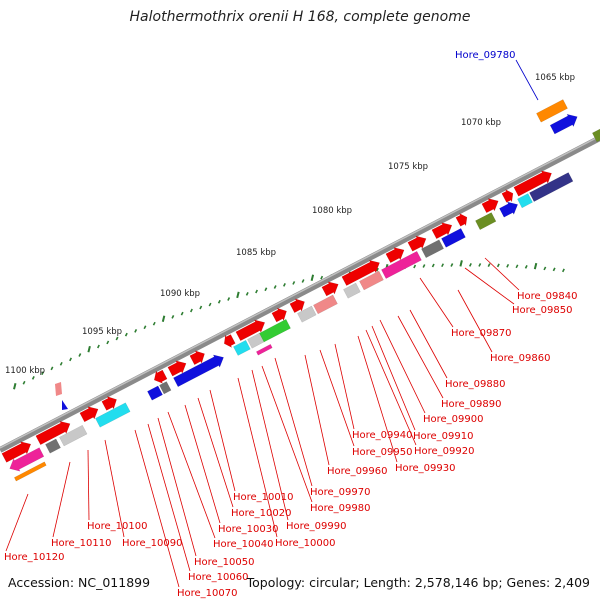  I want to click on scale-label: 1085 kbp, so click(256, 253).